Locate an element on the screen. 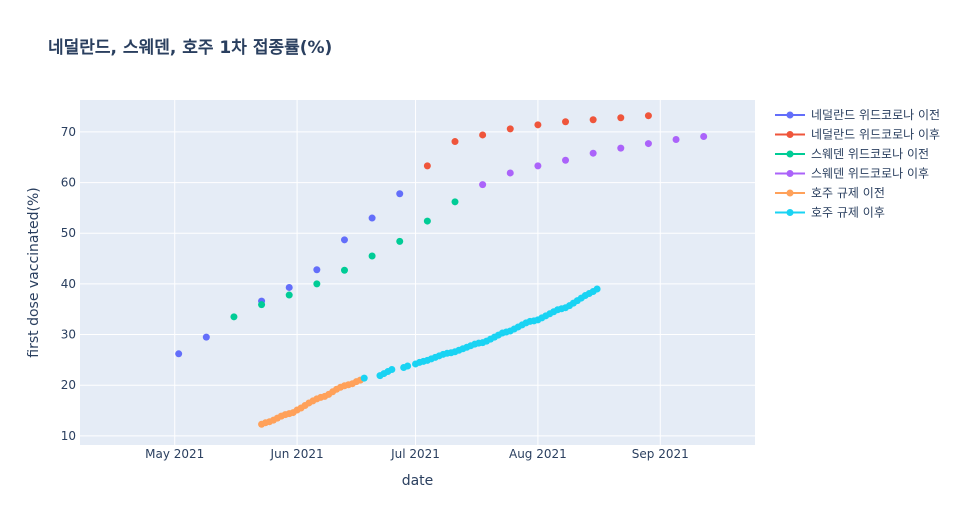 The height and width of the screenshot is (525, 966). legend-item: 네덜란드 위드코로나 이후 is located at coordinates (857, 135).